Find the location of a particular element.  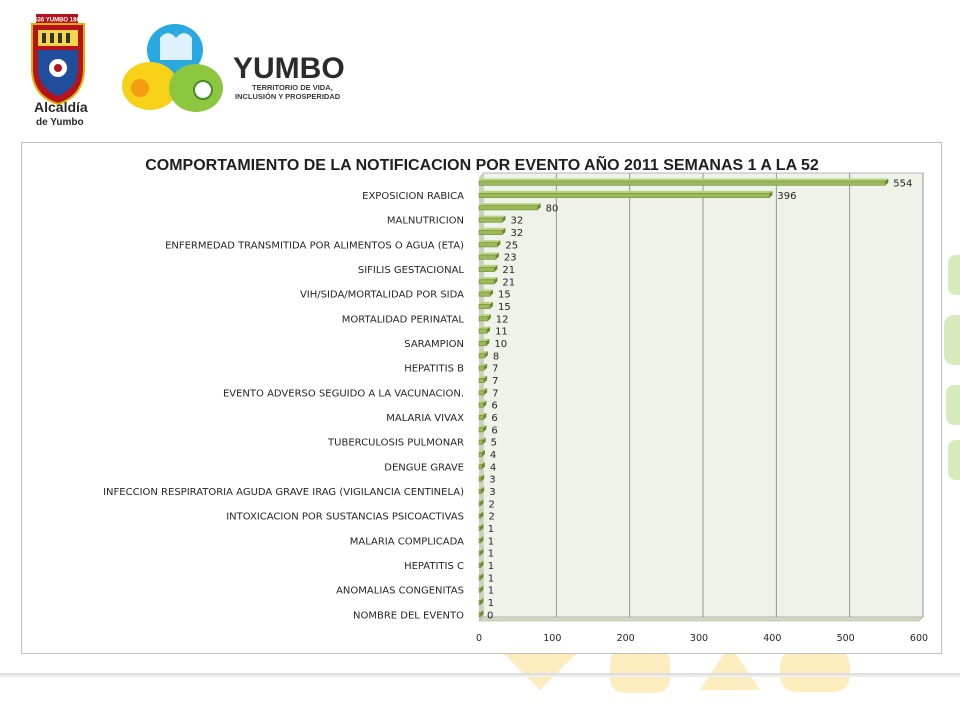

data-label: 1 is located at coordinates (491, 603).